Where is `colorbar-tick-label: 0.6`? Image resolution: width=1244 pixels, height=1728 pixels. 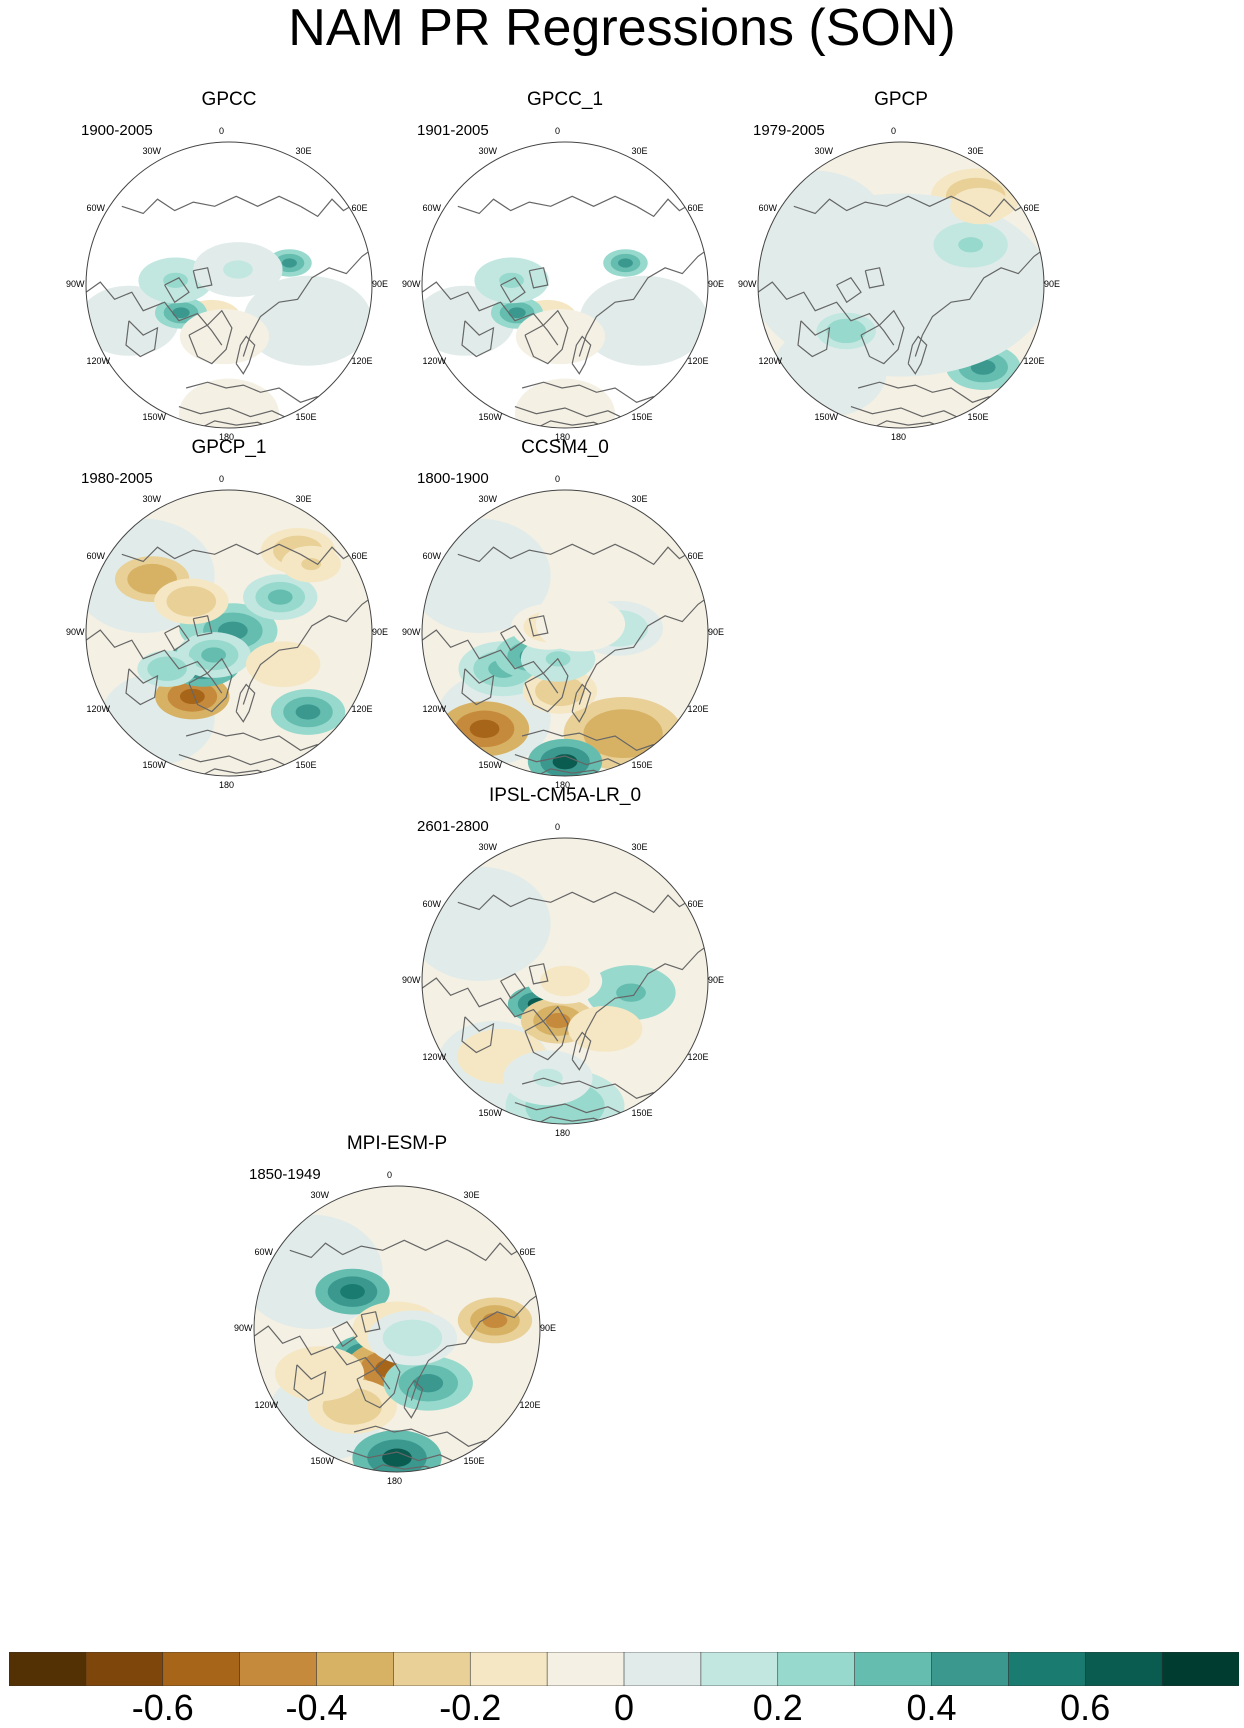
colorbar-tick-label: 0.6 is located at coordinates (1085, 1707).